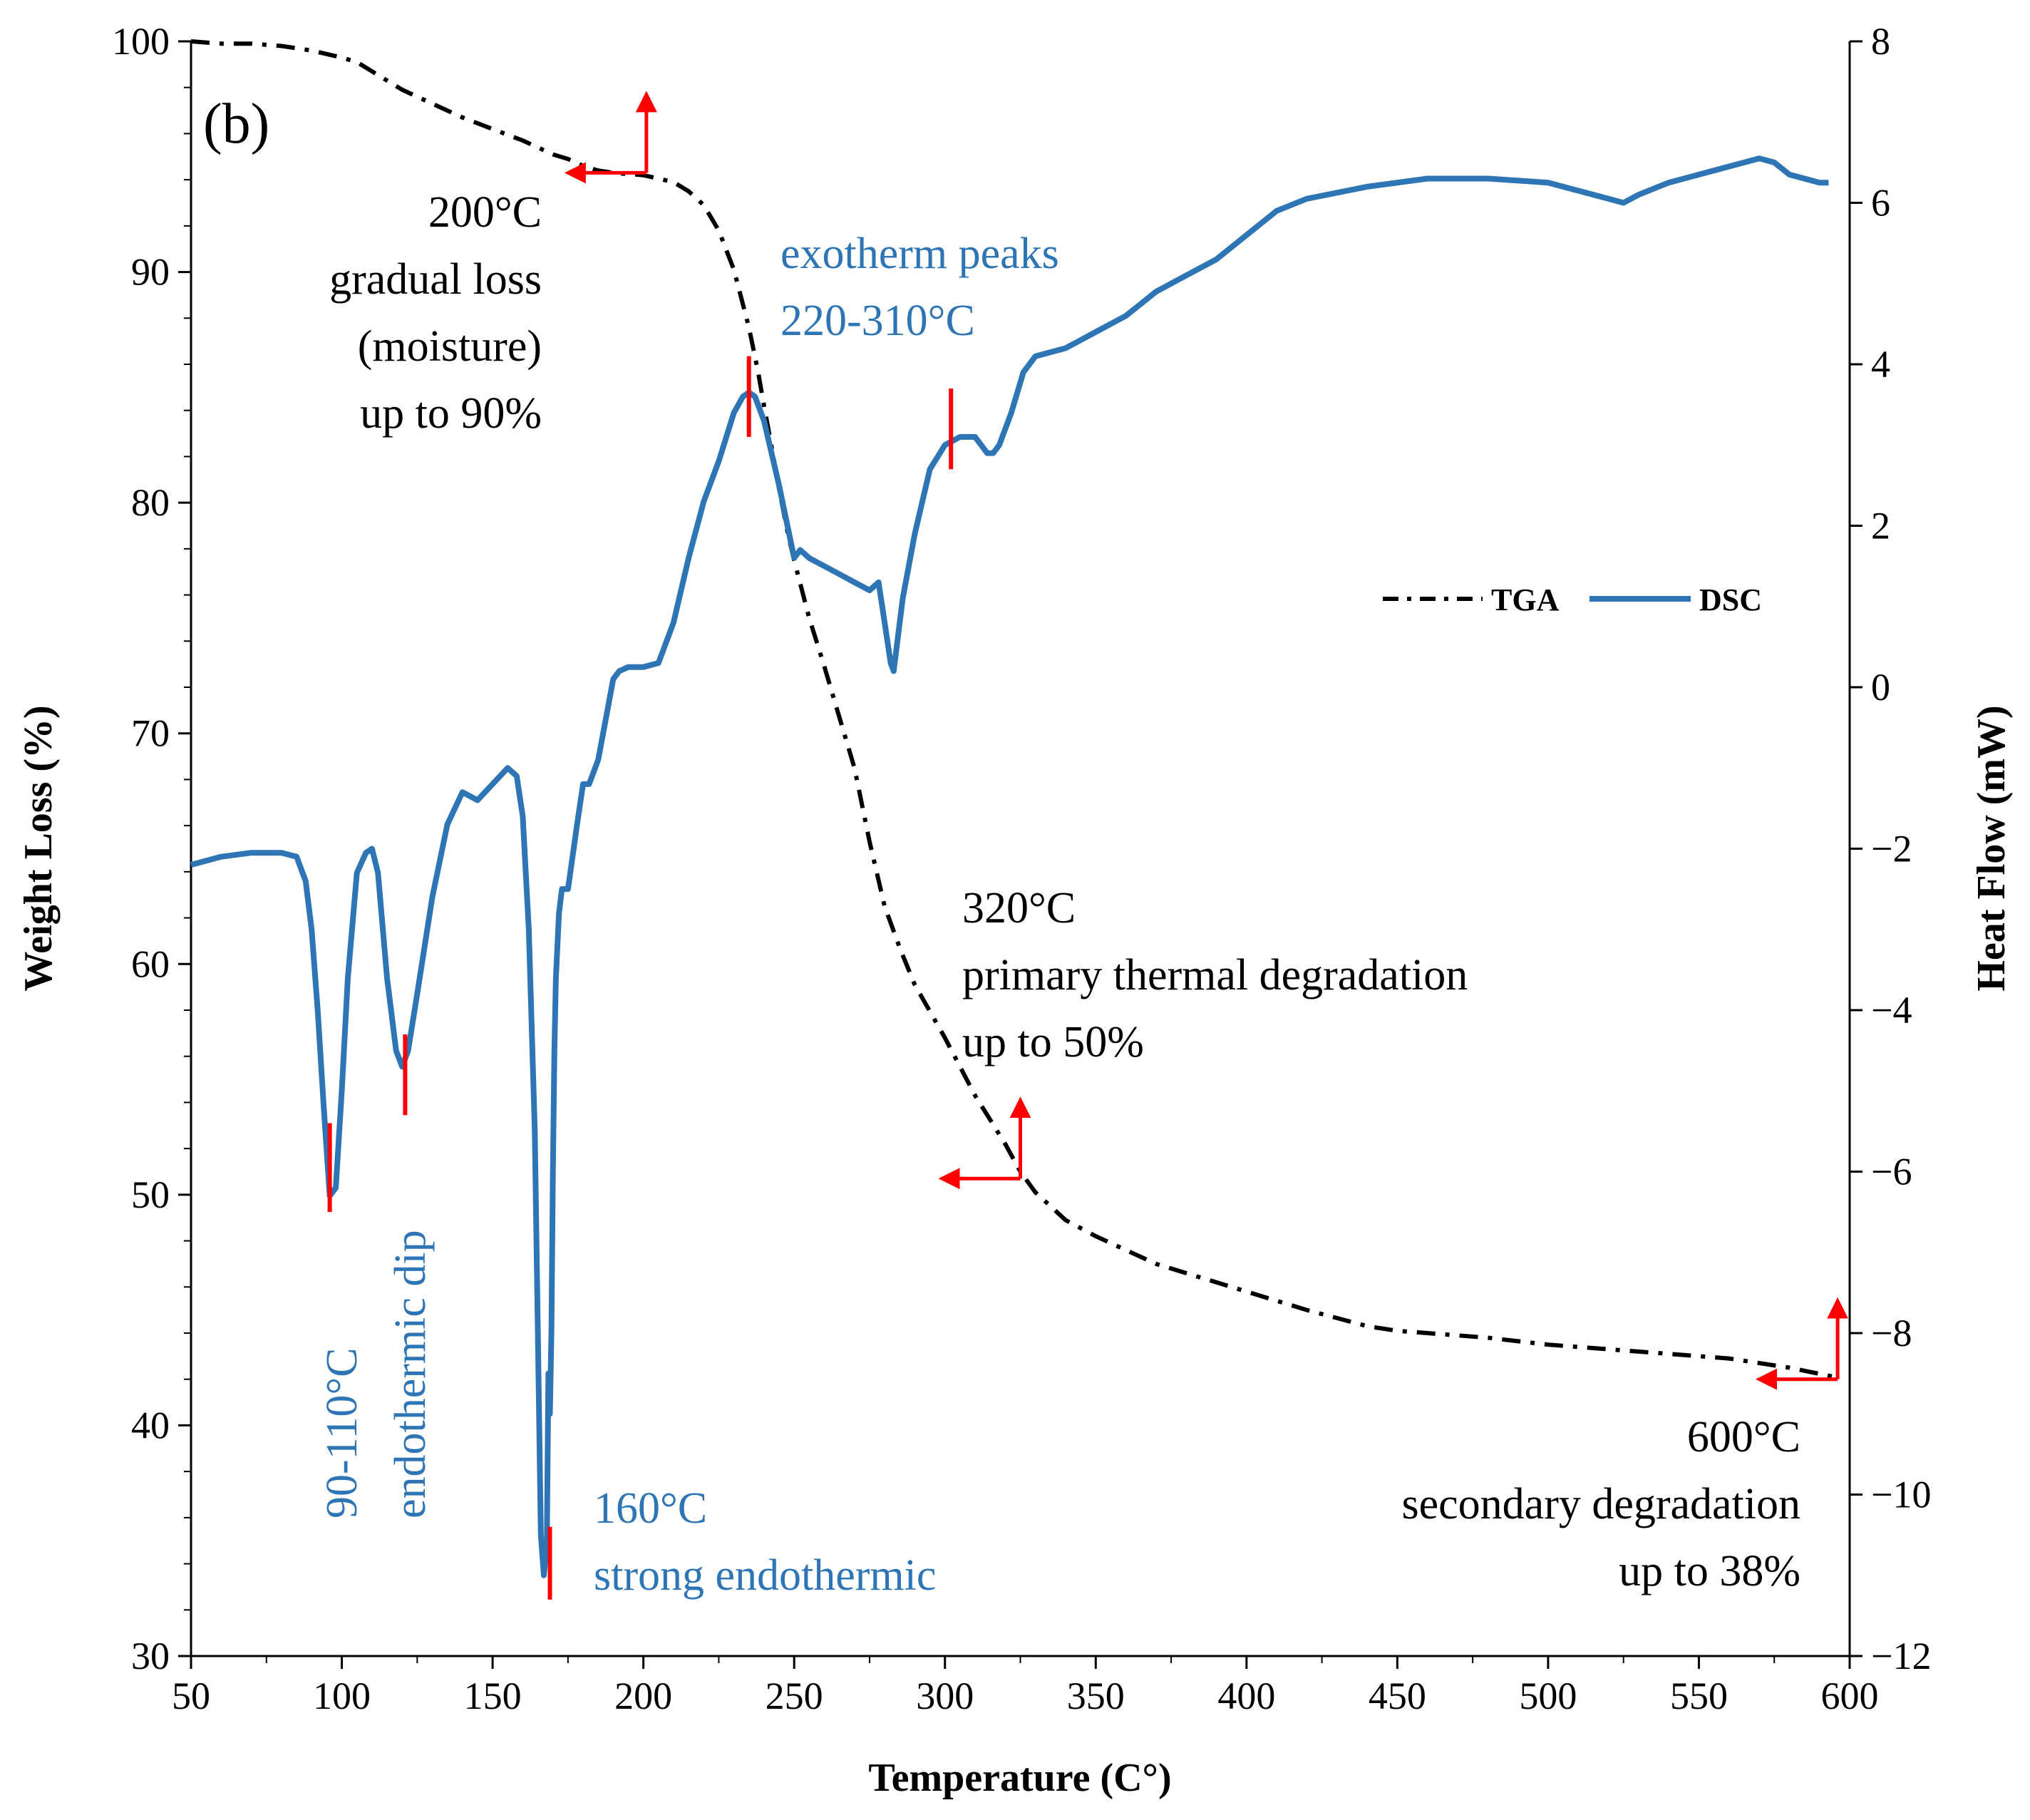  What do you see at coordinates (920, 254) in the screenshot?
I see `annotation-exotherm-line-1: exotherm peaks` at bounding box center [920, 254].